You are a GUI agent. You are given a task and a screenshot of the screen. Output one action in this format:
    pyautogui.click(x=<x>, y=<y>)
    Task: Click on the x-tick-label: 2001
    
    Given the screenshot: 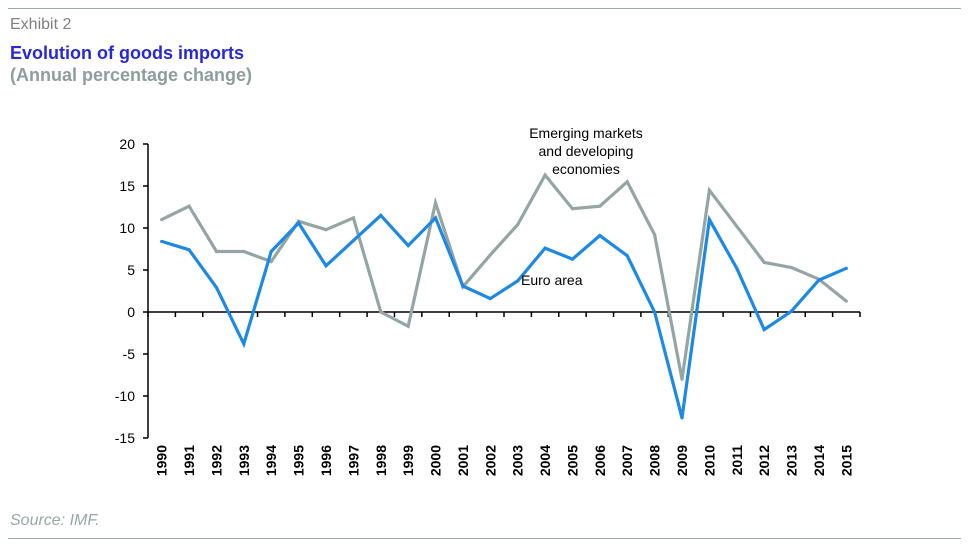 What is the action you would take?
    pyautogui.click(x=463, y=460)
    